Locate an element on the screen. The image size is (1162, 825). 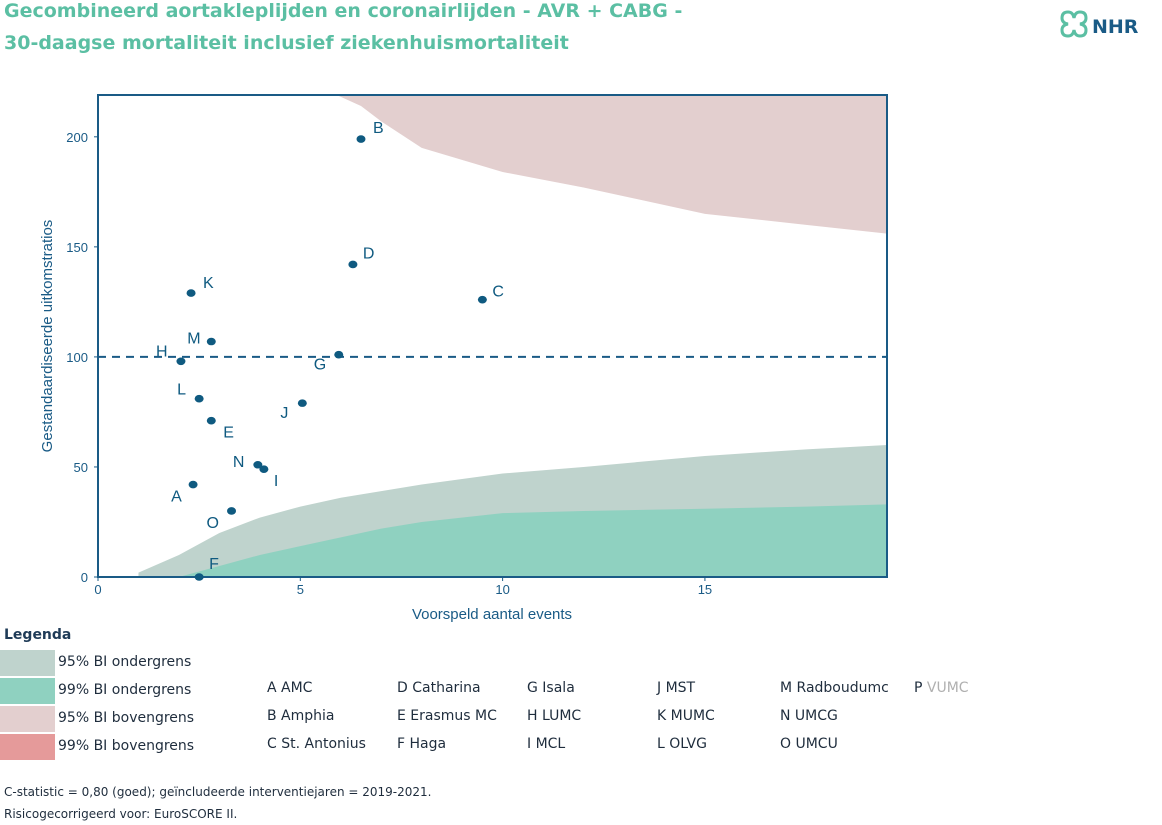
hospital-extra-name: VUMC is located at coordinates (947, 688).